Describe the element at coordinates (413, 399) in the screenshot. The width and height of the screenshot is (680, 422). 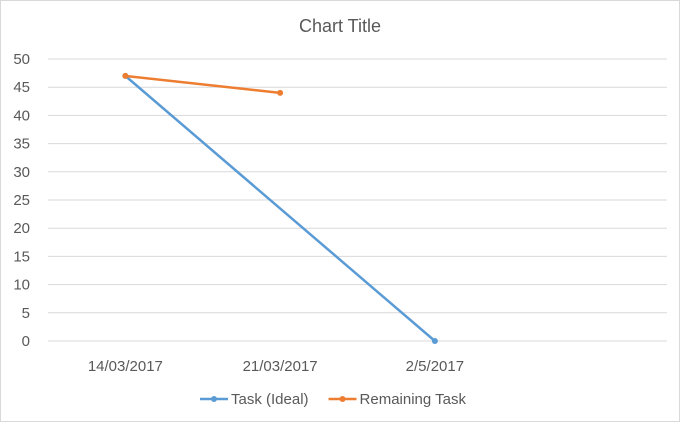
I see `legend-label: Remaining Task` at that location.